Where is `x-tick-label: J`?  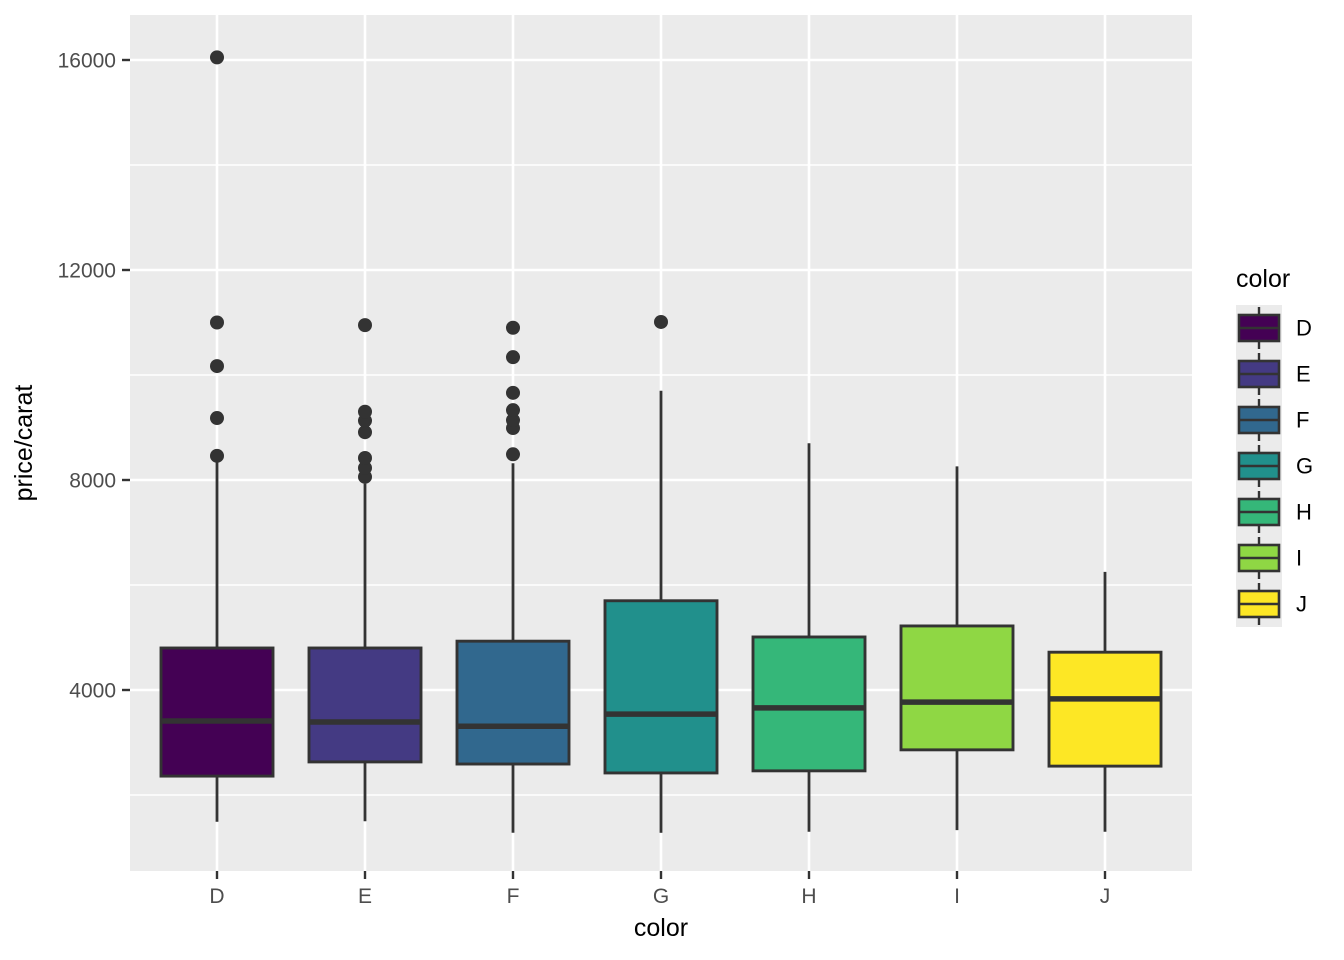
x-tick-label: J is located at coordinates (1105, 896).